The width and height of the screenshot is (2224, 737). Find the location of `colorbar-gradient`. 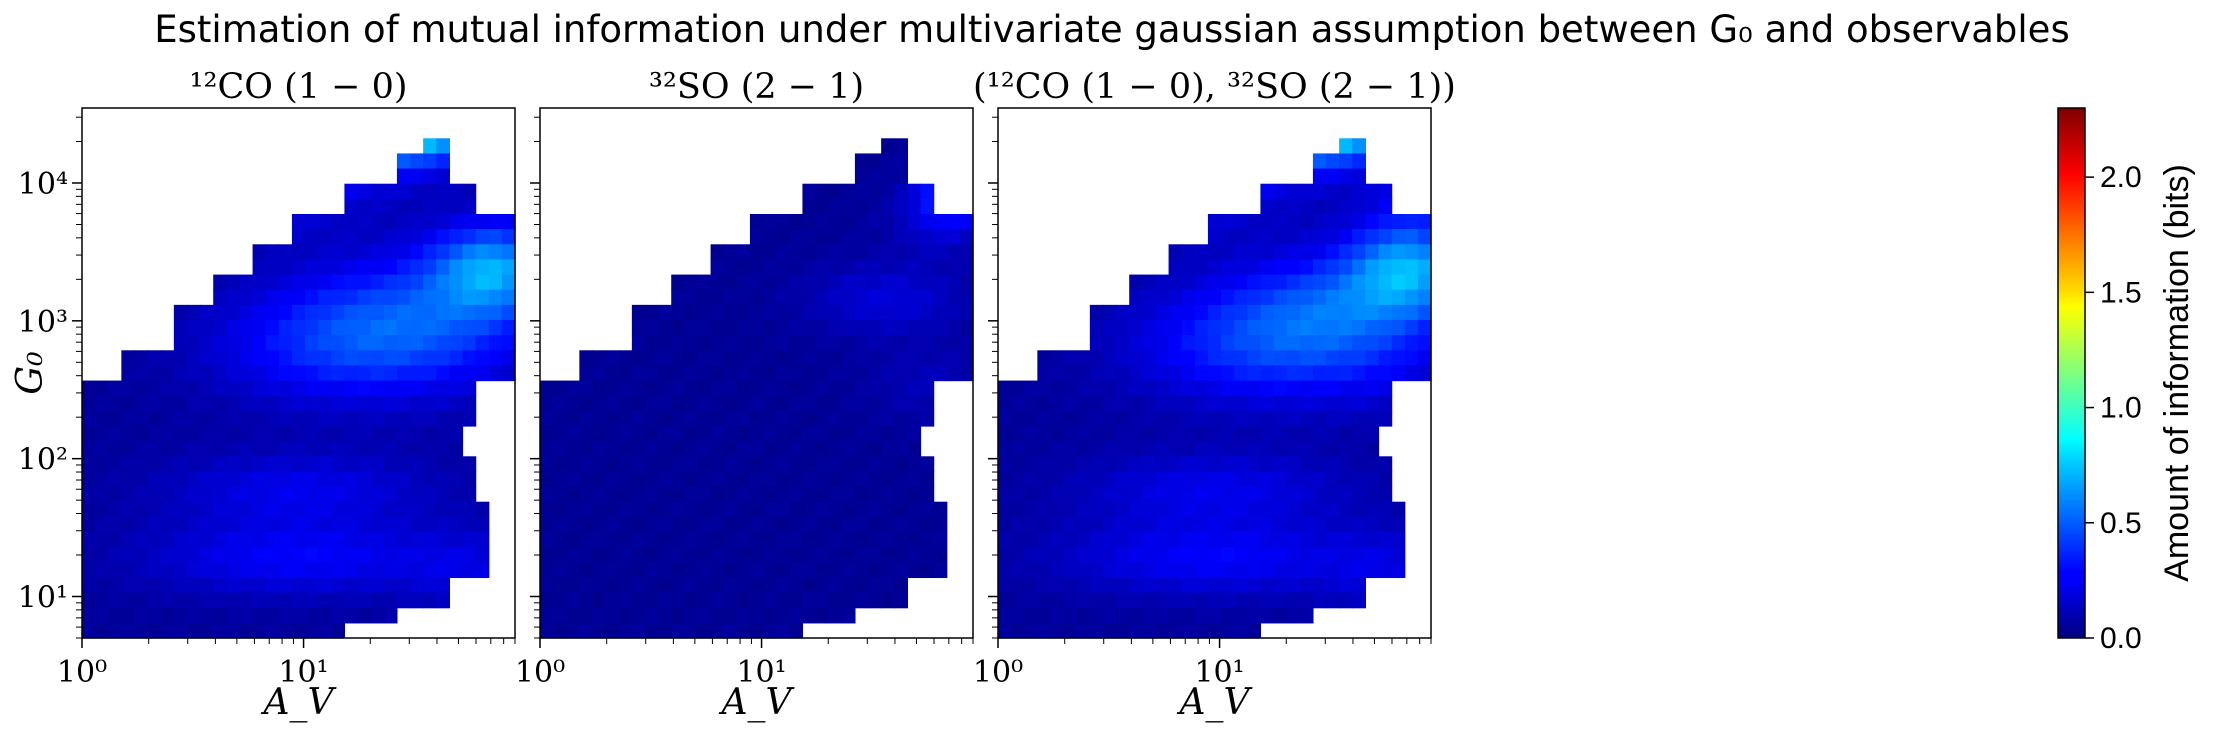

colorbar-gradient is located at coordinates (2071, 373).